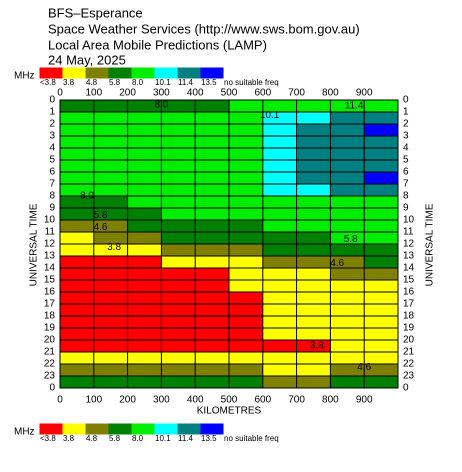 Image resolution: width=462 pixels, height=472 pixels. Describe the element at coordinates (114, 247) in the screenshot. I see `contour-label: 3.8` at that location.